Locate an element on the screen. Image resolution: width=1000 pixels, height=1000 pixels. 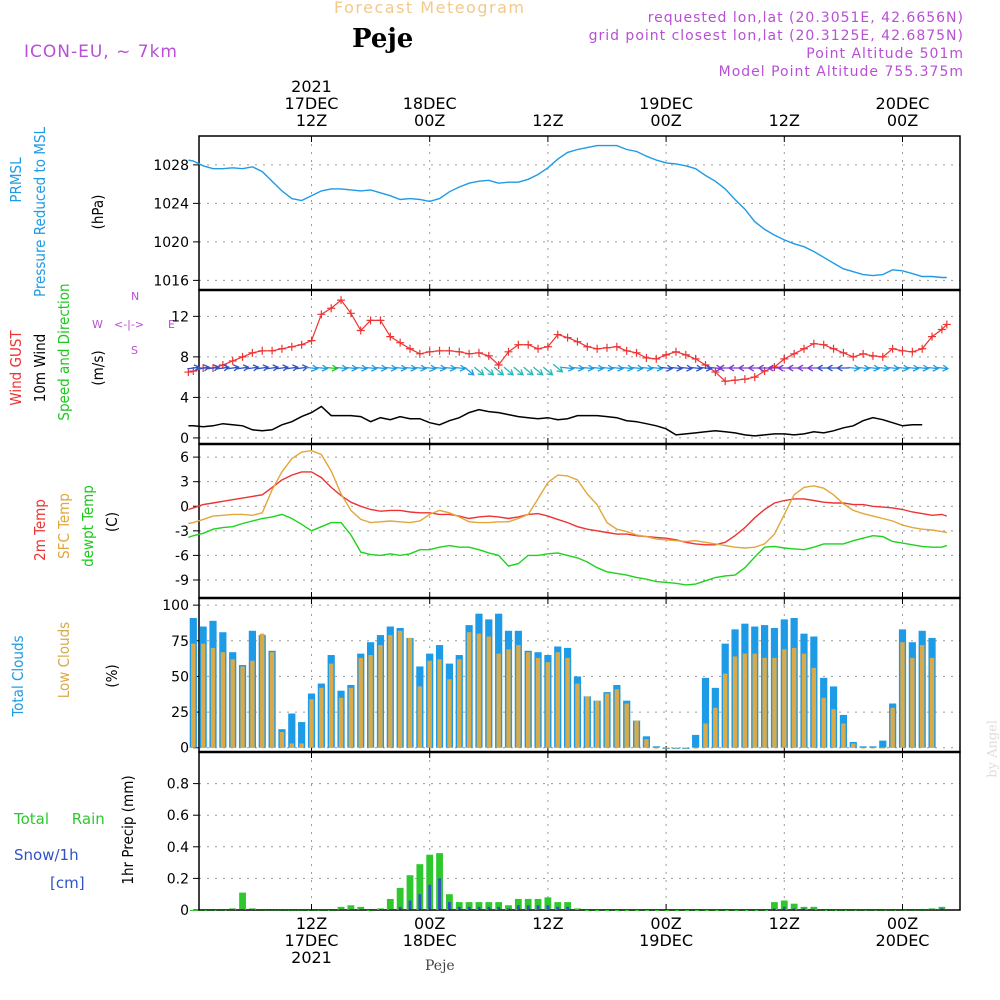
compass-west: W is located at coordinates (97, 324).